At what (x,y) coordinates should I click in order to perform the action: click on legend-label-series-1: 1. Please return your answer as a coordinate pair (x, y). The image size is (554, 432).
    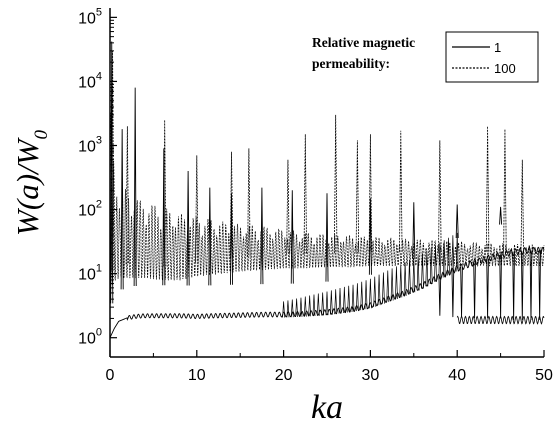
    Looking at the image, I should click on (497, 47).